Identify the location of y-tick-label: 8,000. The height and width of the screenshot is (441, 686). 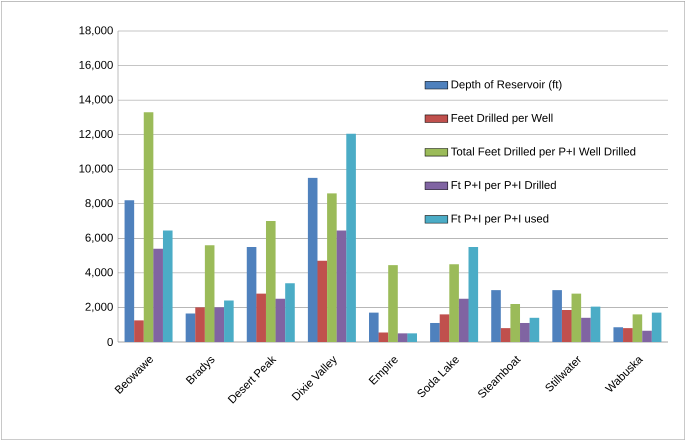
(99, 203).